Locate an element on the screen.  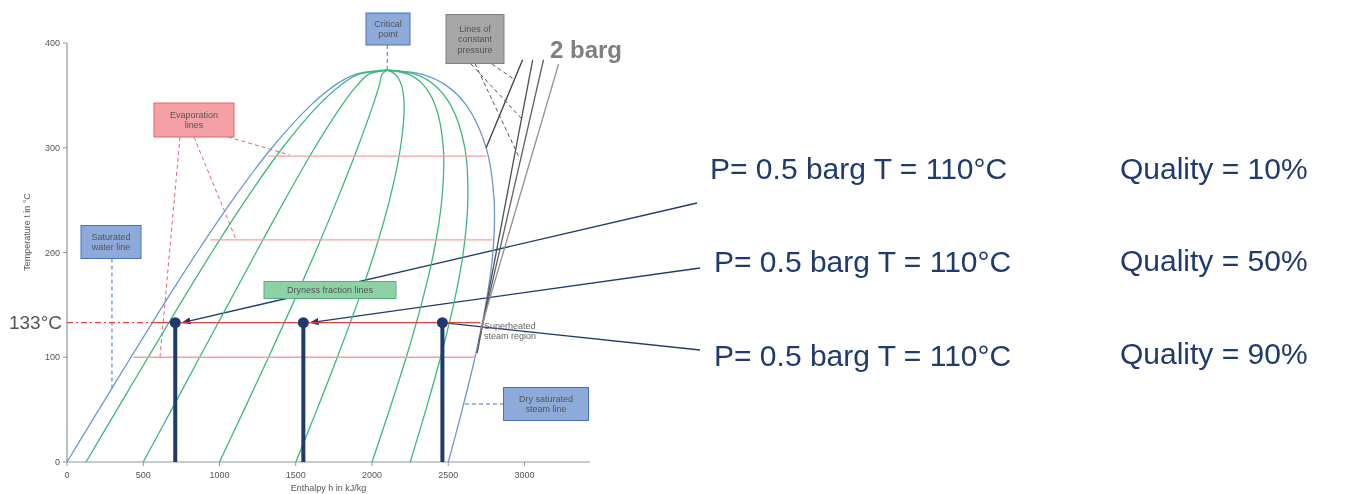
x-tick-label: 3000 is located at coordinates (524, 475).